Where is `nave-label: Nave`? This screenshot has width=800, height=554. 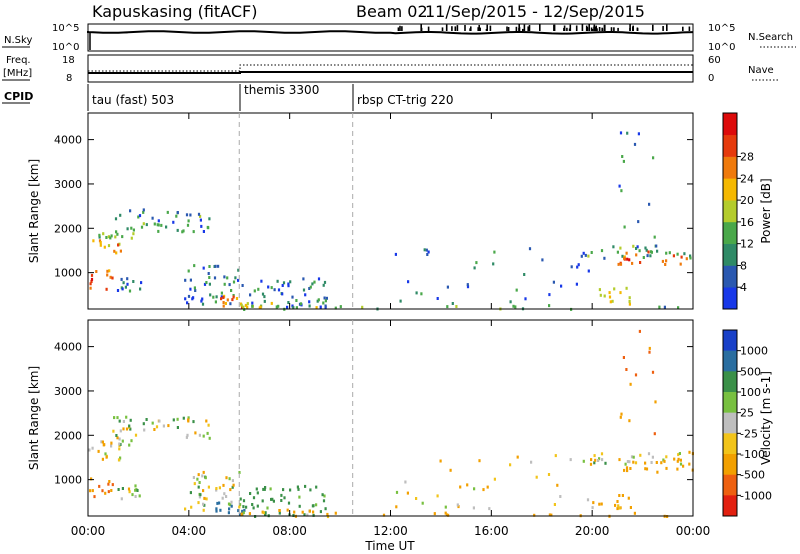 nave-label: Nave is located at coordinates (761, 70).